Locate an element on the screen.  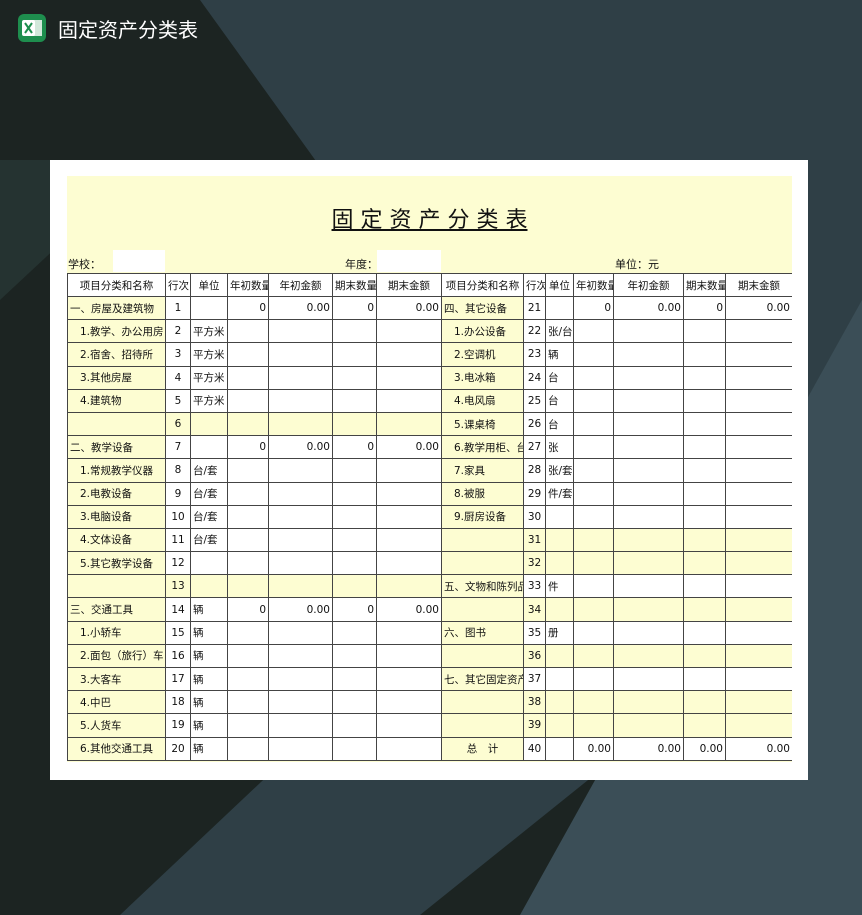
table-cell: 册 is located at coordinates (559, 632).